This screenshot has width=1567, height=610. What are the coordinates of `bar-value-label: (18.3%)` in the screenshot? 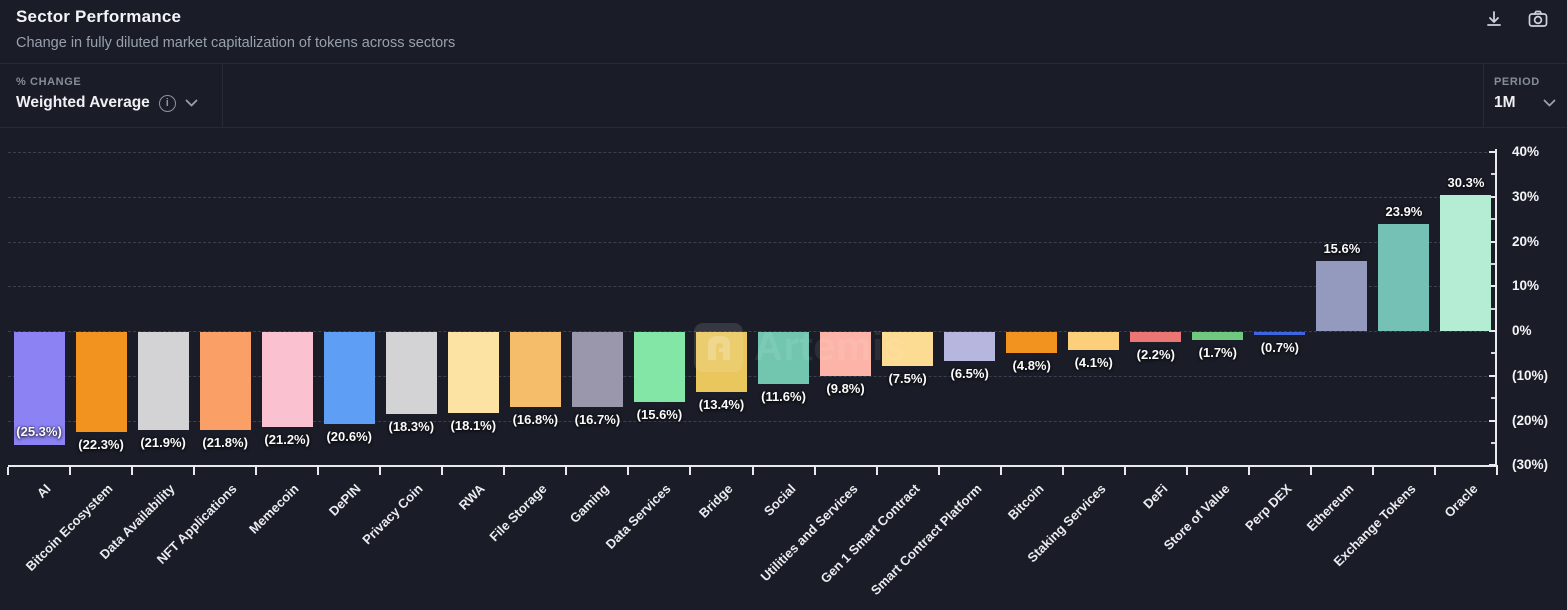 It's located at (411, 426).